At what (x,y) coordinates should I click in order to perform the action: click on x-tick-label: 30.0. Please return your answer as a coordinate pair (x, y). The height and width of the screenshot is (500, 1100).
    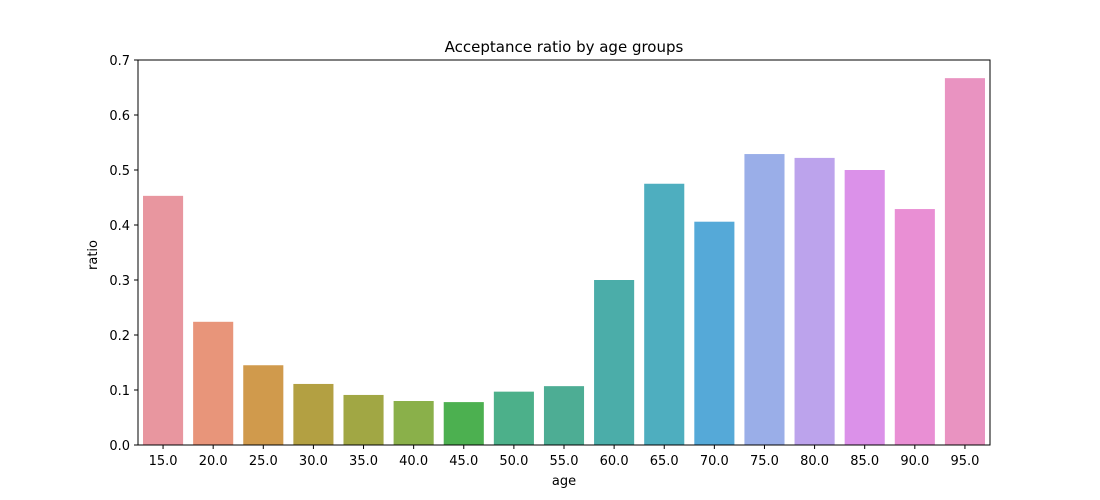
    Looking at the image, I should click on (313, 461).